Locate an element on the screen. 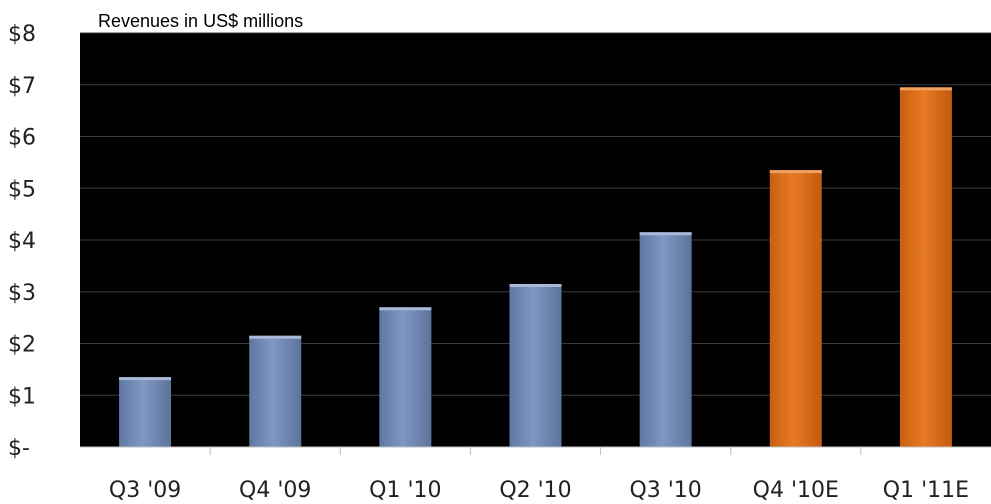 This screenshot has height=504, width=991. y-tick-label: $2 is located at coordinates (22, 345).